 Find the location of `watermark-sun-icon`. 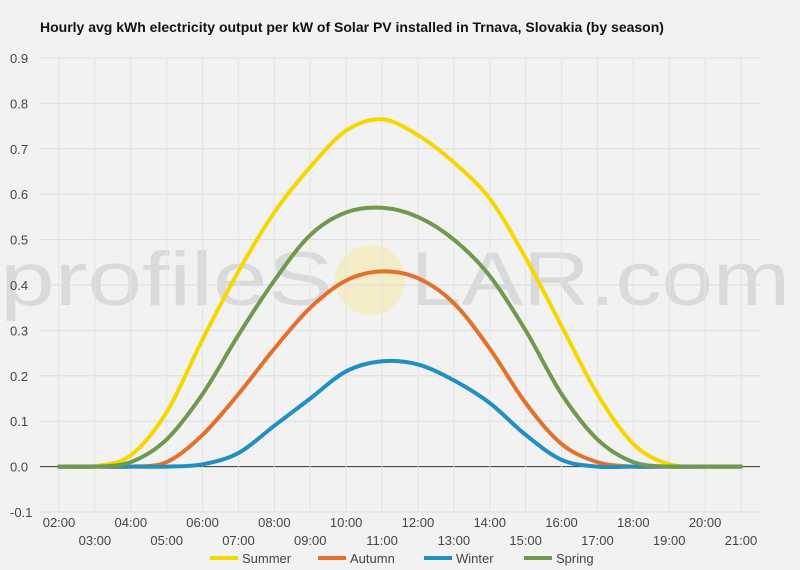

watermark-sun-icon is located at coordinates (370, 280).